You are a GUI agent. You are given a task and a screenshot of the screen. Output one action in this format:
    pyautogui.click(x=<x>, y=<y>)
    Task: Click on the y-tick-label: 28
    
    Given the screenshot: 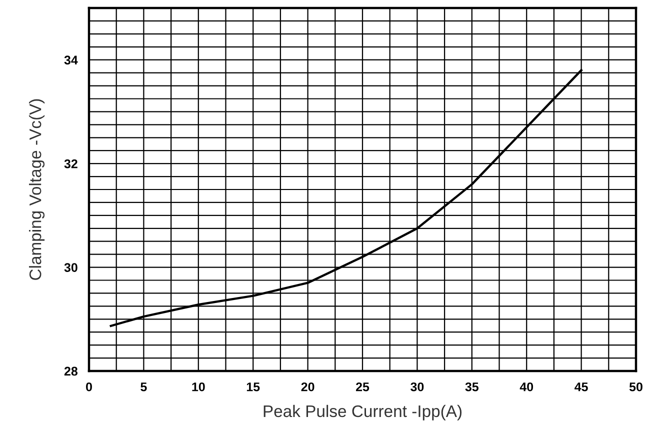 What is the action you would take?
    pyautogui.click(x=71, y=371)
    